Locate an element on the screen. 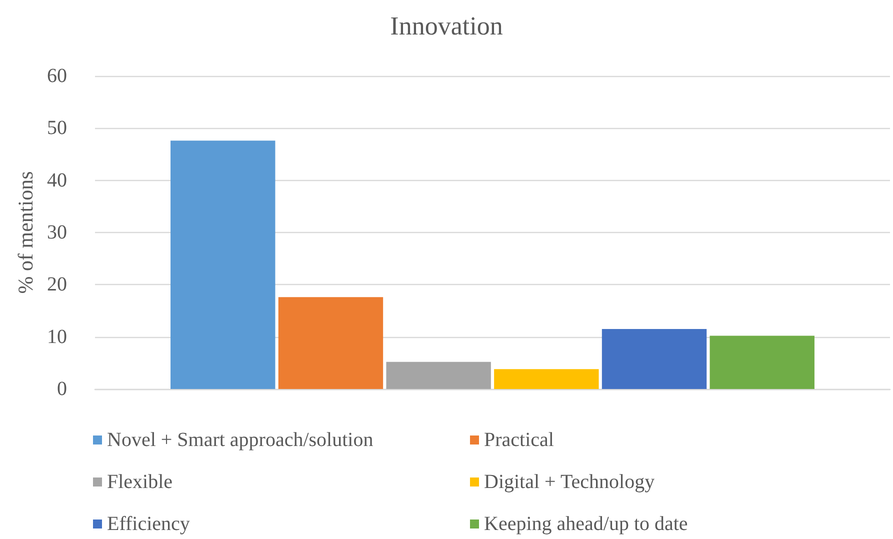 This screenshot has height=539, width=893. y-tick-label: 50 is located at coordinates (57, 128).